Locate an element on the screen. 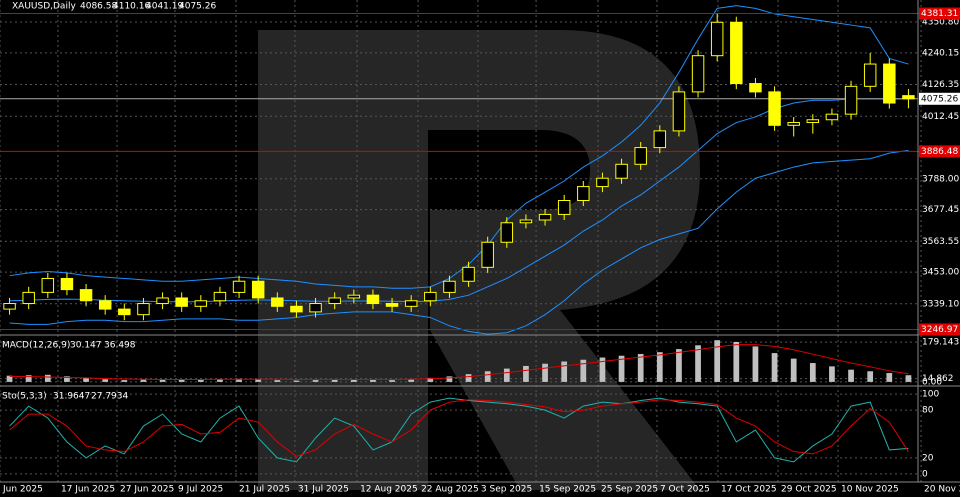  y-tick-label: 4126.35 is located at coordinates (940, 85).